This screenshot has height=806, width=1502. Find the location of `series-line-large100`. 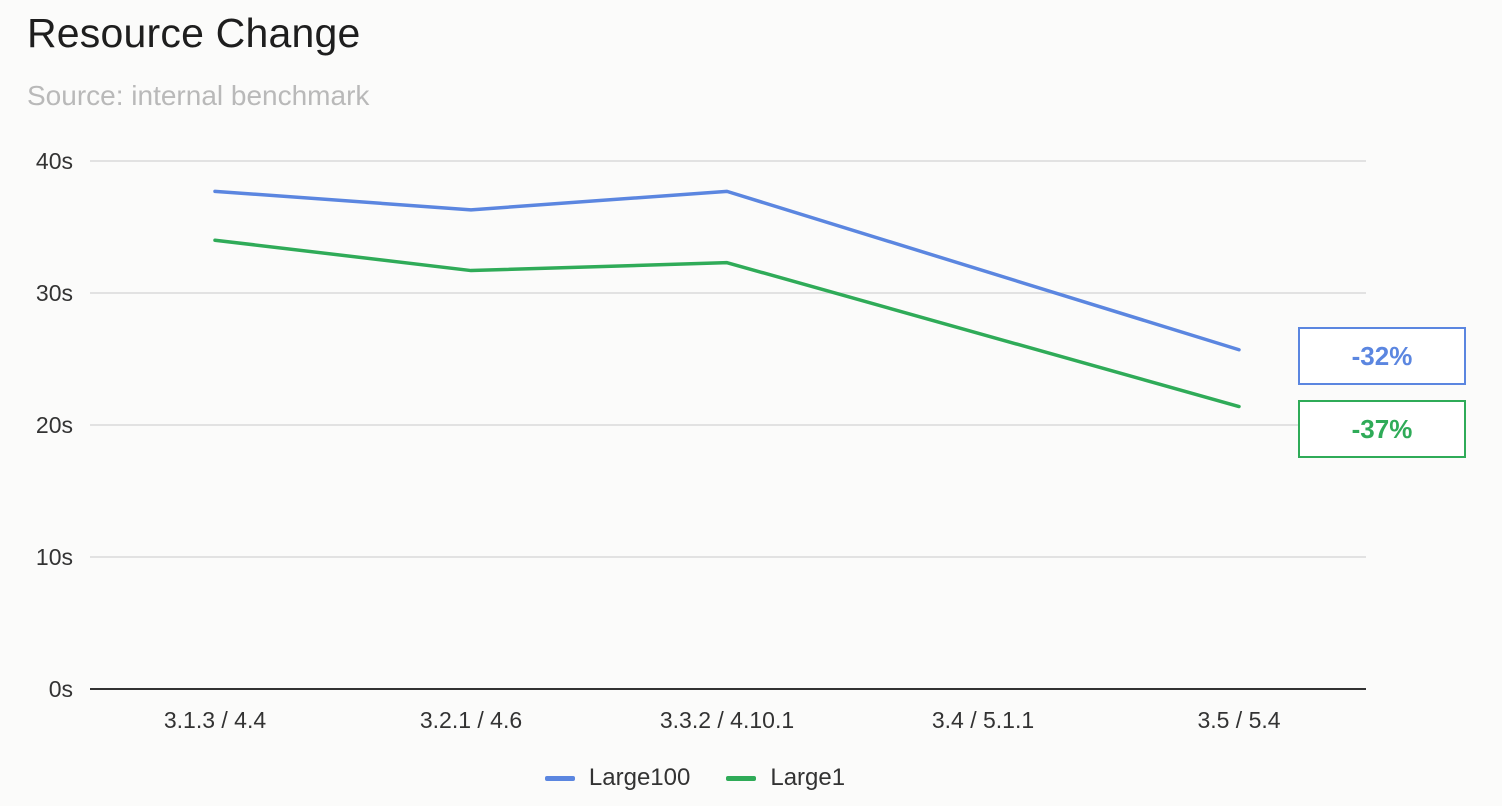

series-line-large100 is located at coordinates (727, 270).